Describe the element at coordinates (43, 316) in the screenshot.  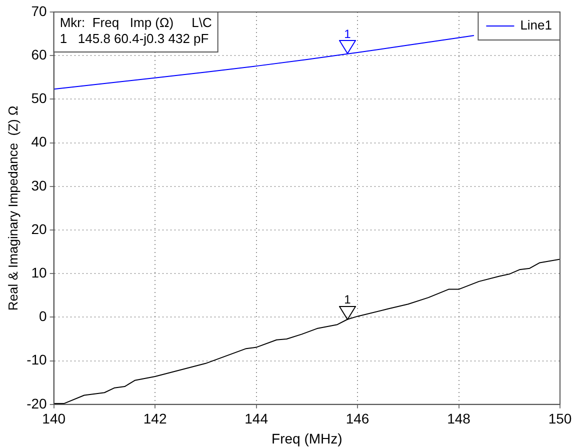
I see `y-tick-label: 0` at that location.